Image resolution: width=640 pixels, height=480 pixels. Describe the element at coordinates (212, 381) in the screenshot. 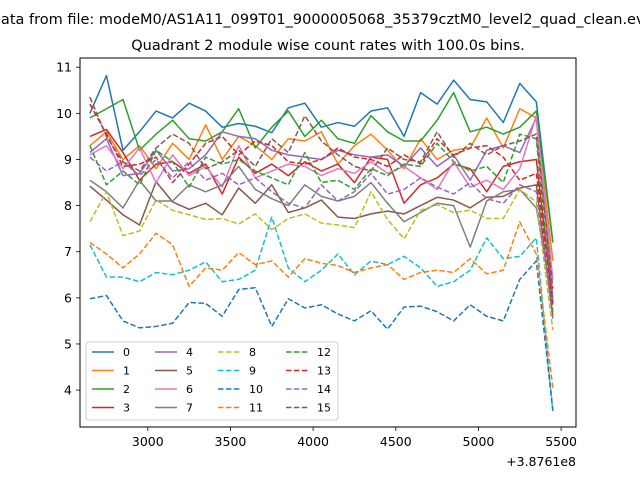

I see `legend-frame` at that location.